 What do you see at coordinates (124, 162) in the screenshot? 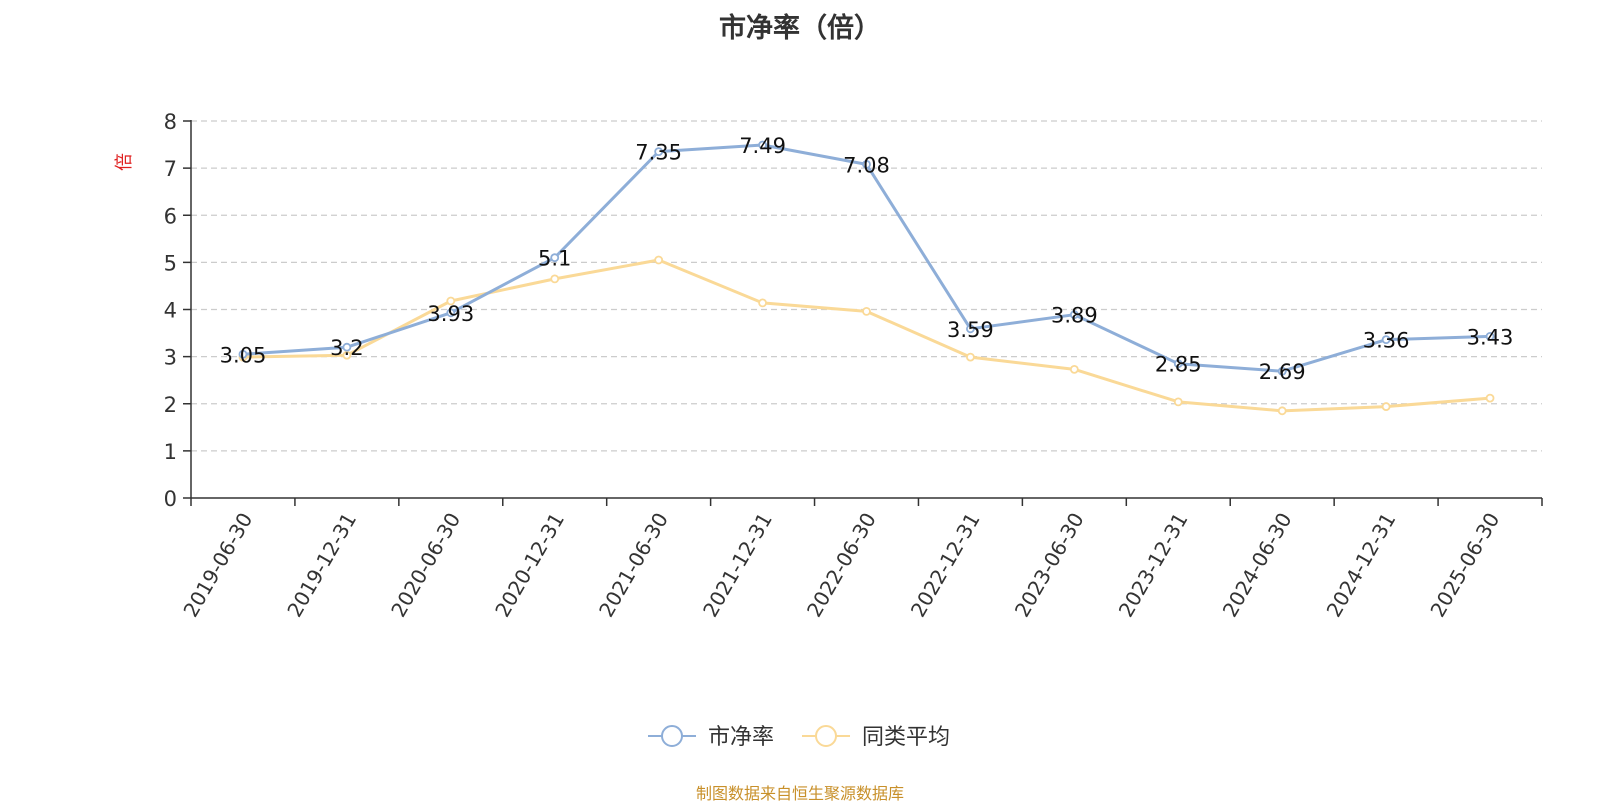
I see `y-axis-label: 倍` at bounding box center [124, 162].